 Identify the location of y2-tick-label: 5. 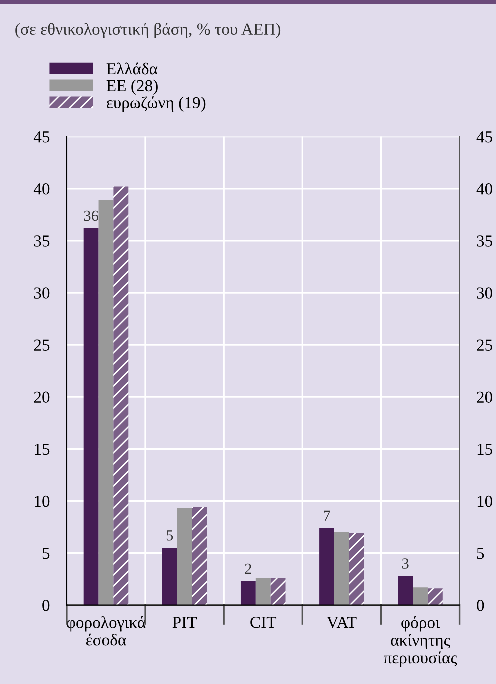
(480, 554).